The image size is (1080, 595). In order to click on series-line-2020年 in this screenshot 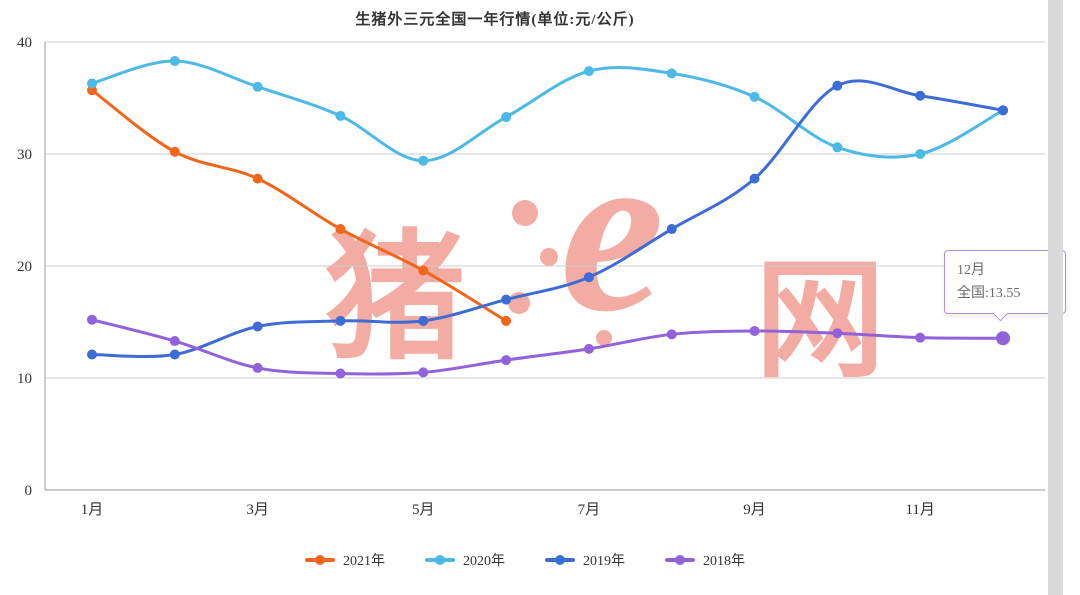, I will do `click(547, 111)`.